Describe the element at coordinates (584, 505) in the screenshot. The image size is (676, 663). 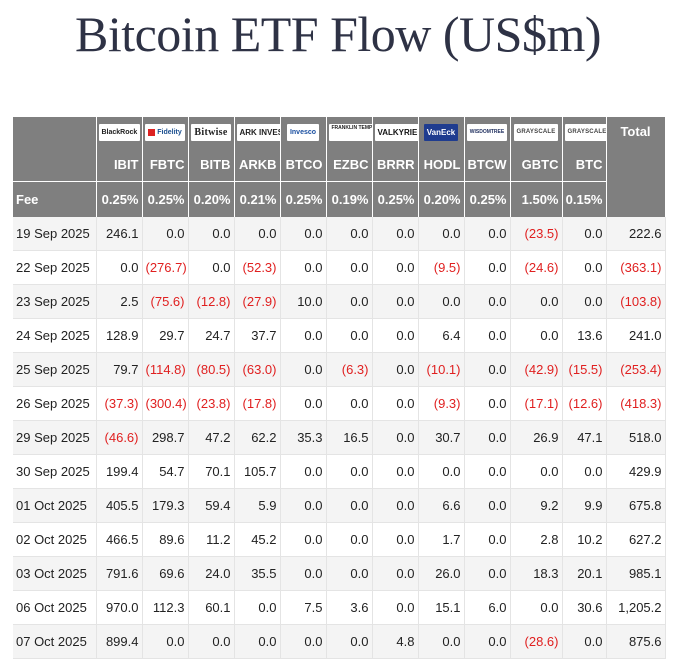
I see `flow-cell: 9.9` at that location.